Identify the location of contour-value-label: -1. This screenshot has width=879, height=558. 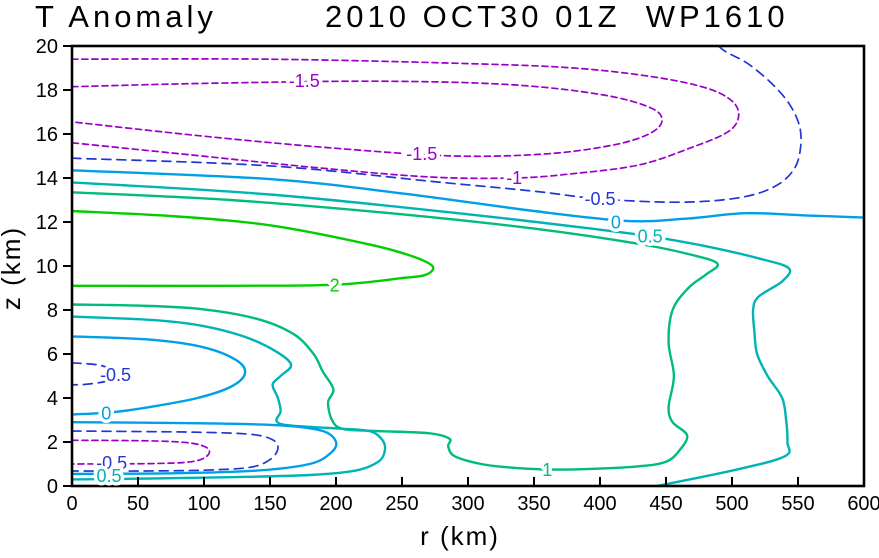
(514, 178).